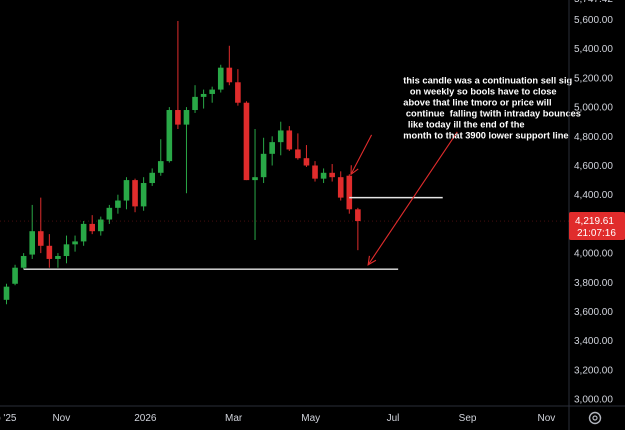 This screenshot has width=625, height=430. I want to click on time-axis: Sep '25 Nov 2026 Mar May Jul Sep Nov, so click(277, 418).